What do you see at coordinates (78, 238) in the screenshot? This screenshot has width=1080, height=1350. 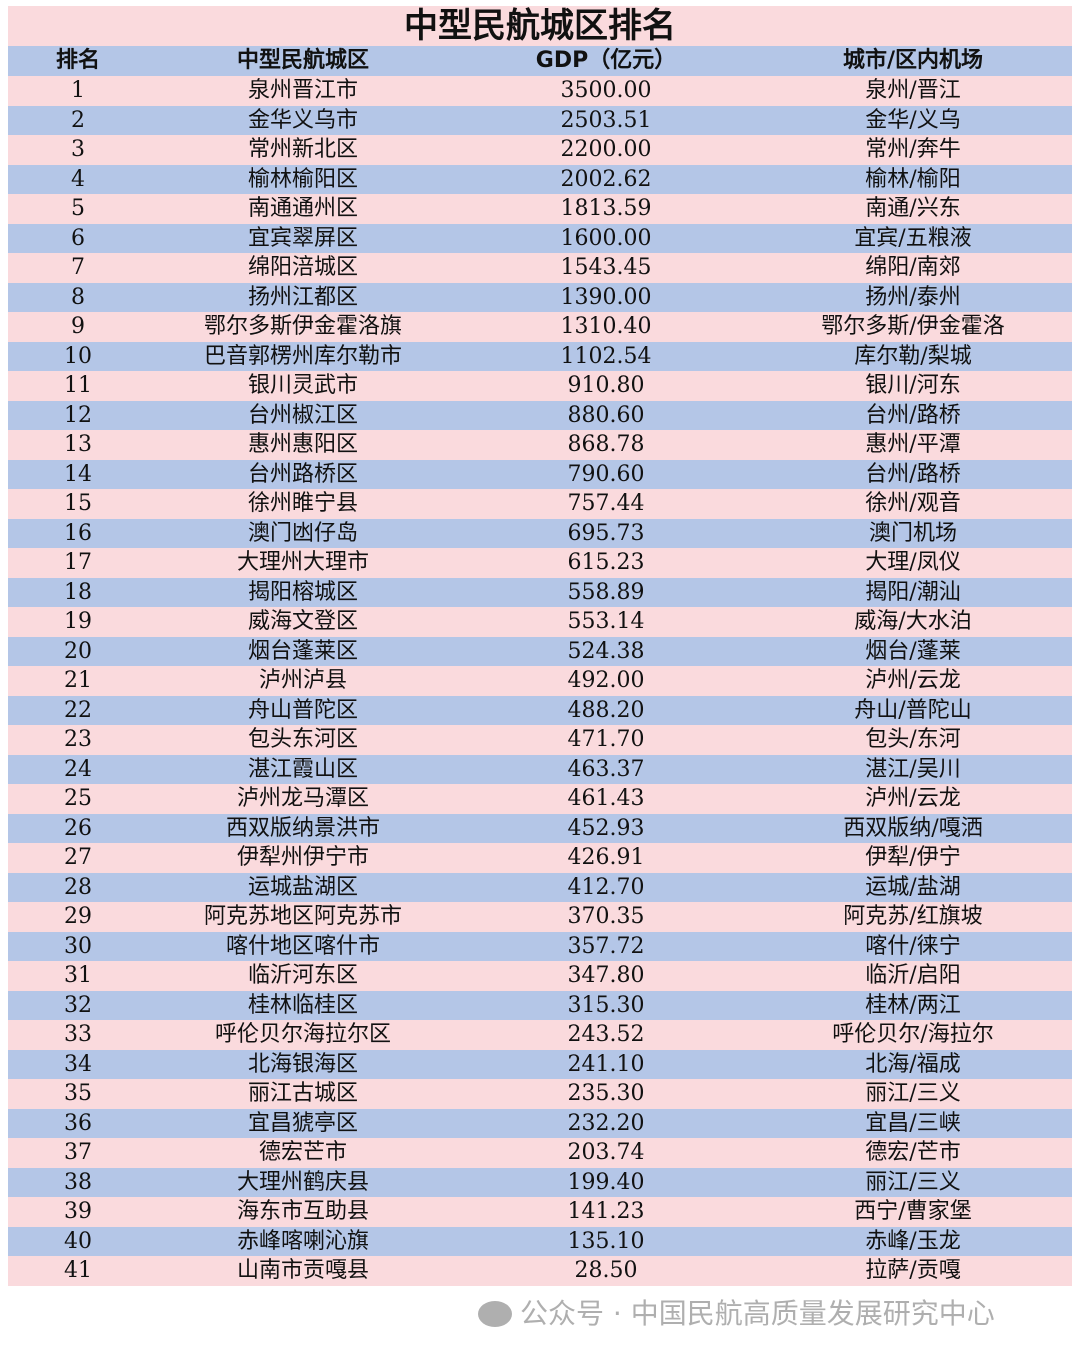 I see `cell-rank: 6` at bounding box center [78, 238].